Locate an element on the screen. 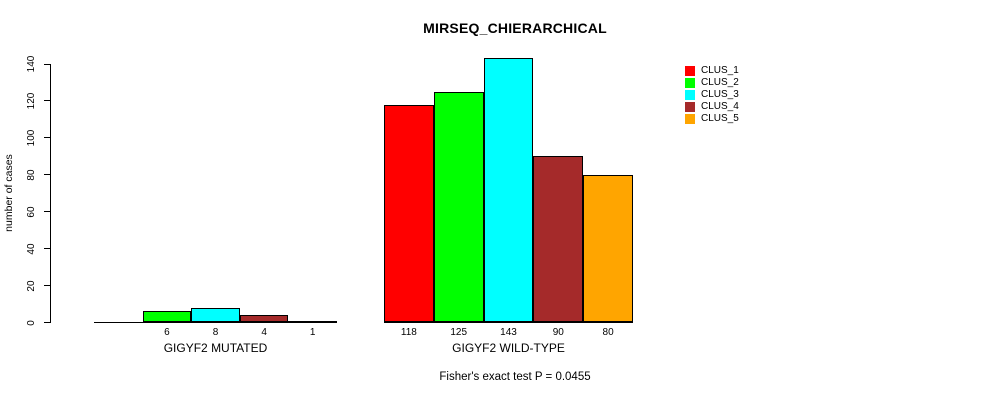  y-tick-label: 140 is located at coordinates (31, 64).